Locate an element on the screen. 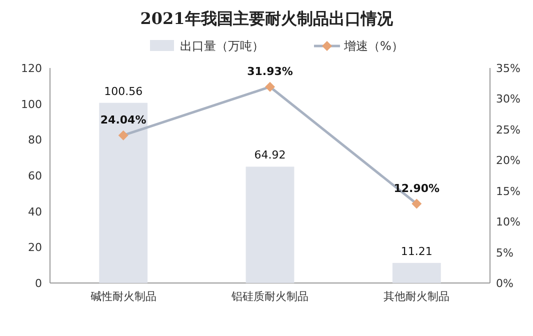 This screenshot has width=533, height=336. data-label: 31.93% is located at coordinates (270, 71).